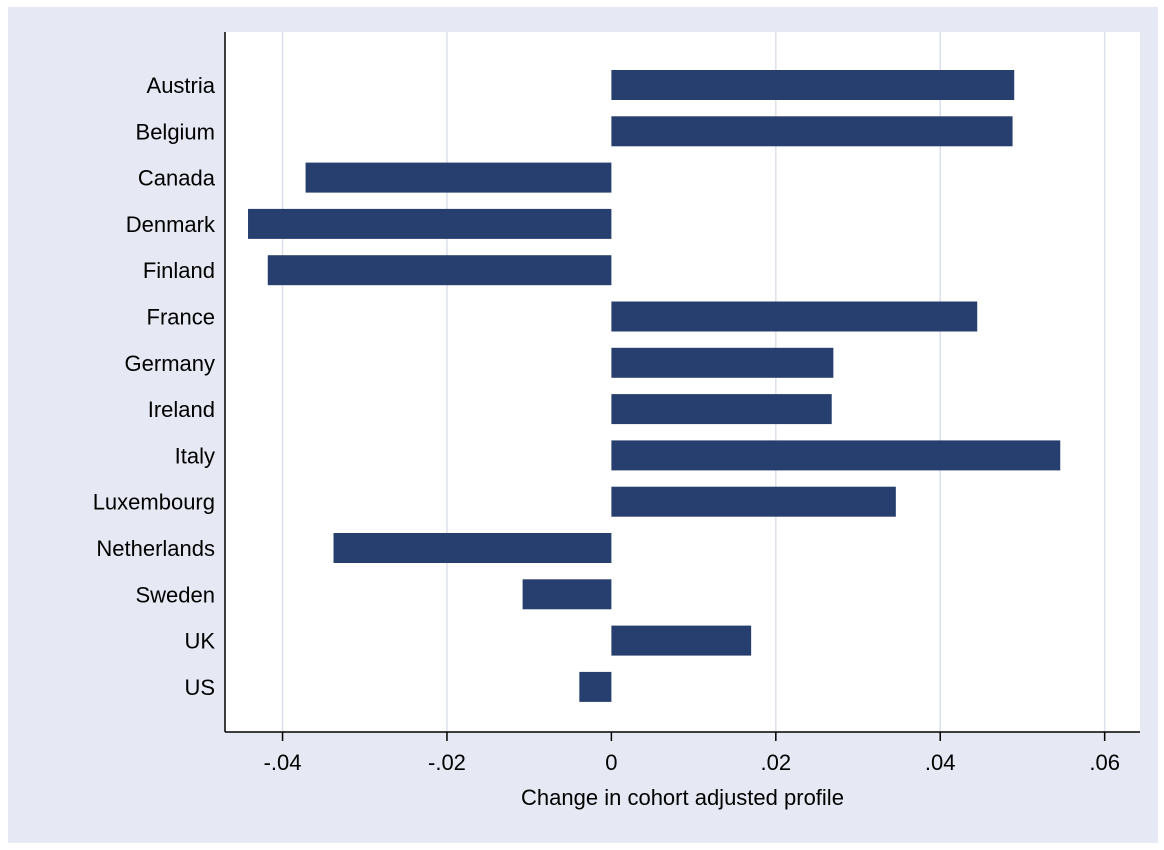 The height and width of the screenshot is (850, 1164). What do you see at coordinates (595, 686) in the screenshot?
I see `bar-us` at bounding box center [595, 686].